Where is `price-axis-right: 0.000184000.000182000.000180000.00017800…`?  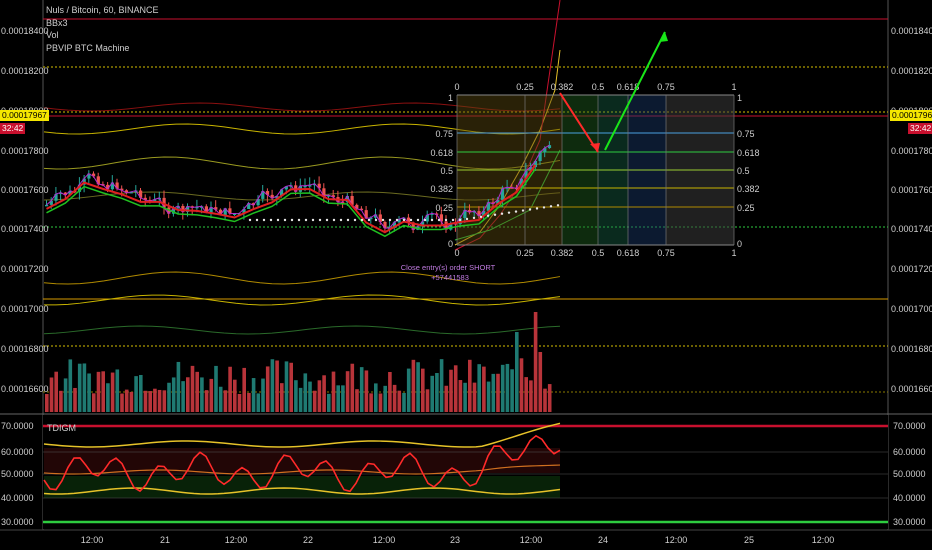
price-axis-right: 0.000184000.000182000.000180000.00017800… is located at coordinates (911, 210).